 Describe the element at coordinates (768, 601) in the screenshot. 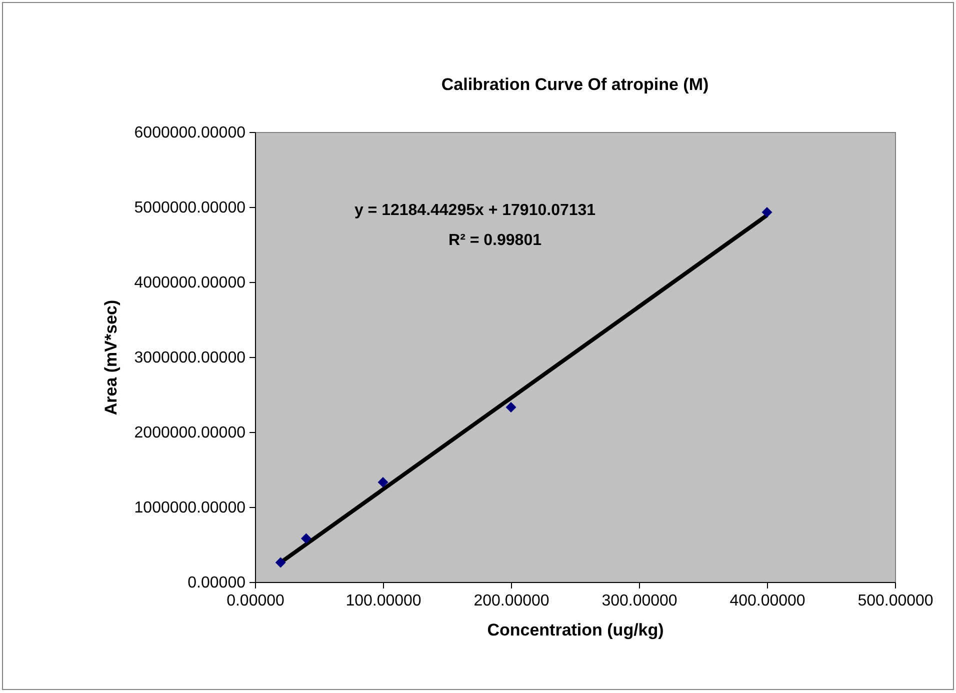

I see `x-tick-label: 400.00000` at that location.